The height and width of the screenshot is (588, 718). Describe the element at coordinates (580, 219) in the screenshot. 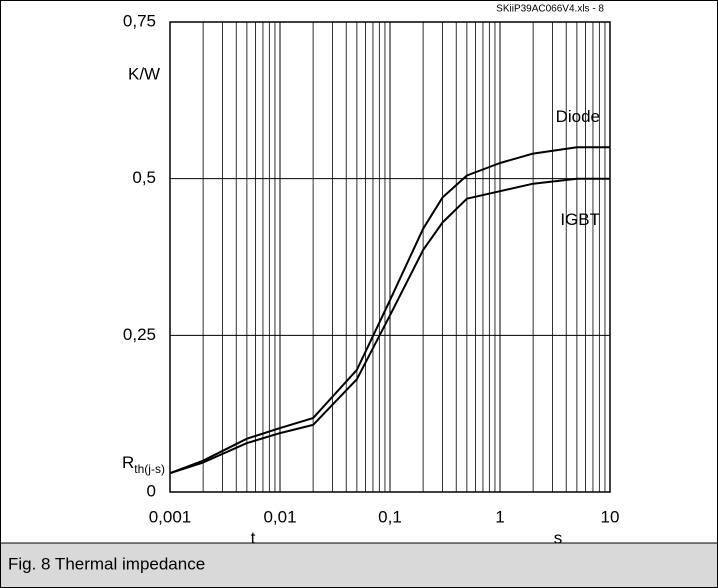

I see `series-label: IGBT` at that location.